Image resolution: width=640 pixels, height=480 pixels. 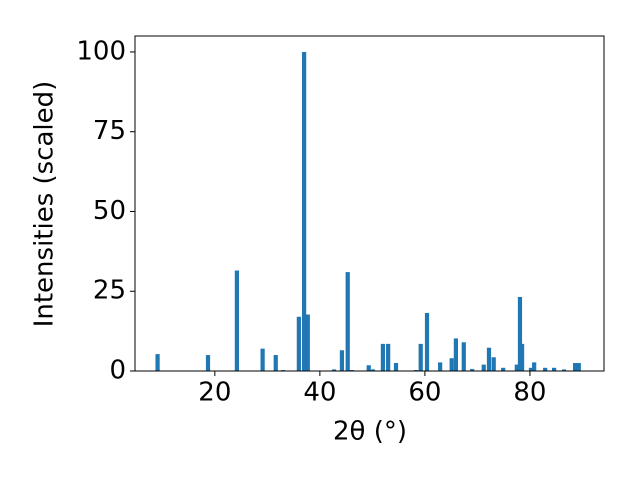 What do you see at coordinates (370, 432) in the screenshot?
I see `x-axis-label: 2θ (°)` at bounding box center [370, 432].